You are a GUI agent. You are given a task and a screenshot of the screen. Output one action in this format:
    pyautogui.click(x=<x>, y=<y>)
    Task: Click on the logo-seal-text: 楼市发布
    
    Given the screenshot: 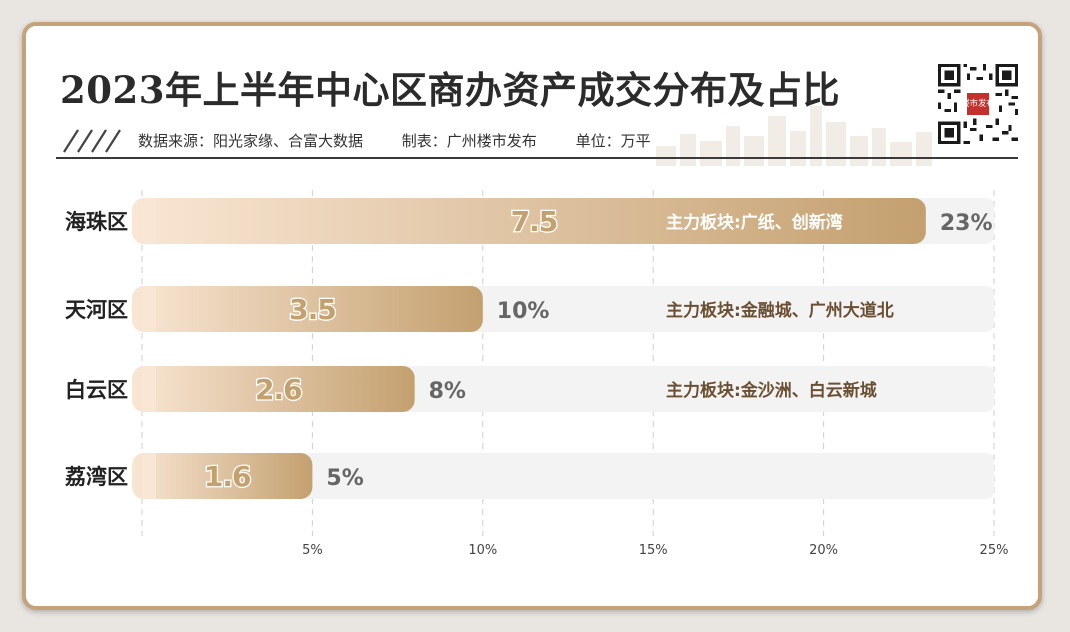 What is the action you would take?
    pyautogui.click(x=977, y=103)
    